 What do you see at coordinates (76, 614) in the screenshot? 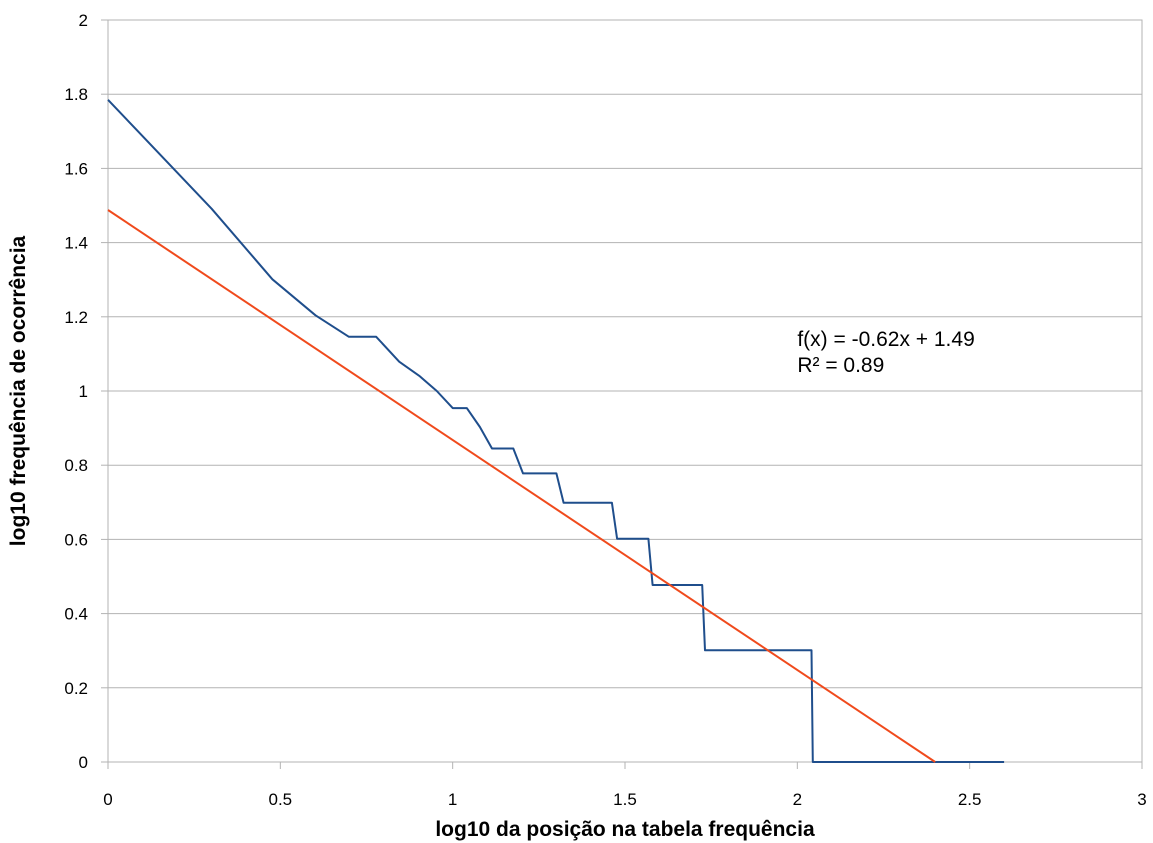
I see `y-tick-label: 0.4` at bounding box center [76, 614].